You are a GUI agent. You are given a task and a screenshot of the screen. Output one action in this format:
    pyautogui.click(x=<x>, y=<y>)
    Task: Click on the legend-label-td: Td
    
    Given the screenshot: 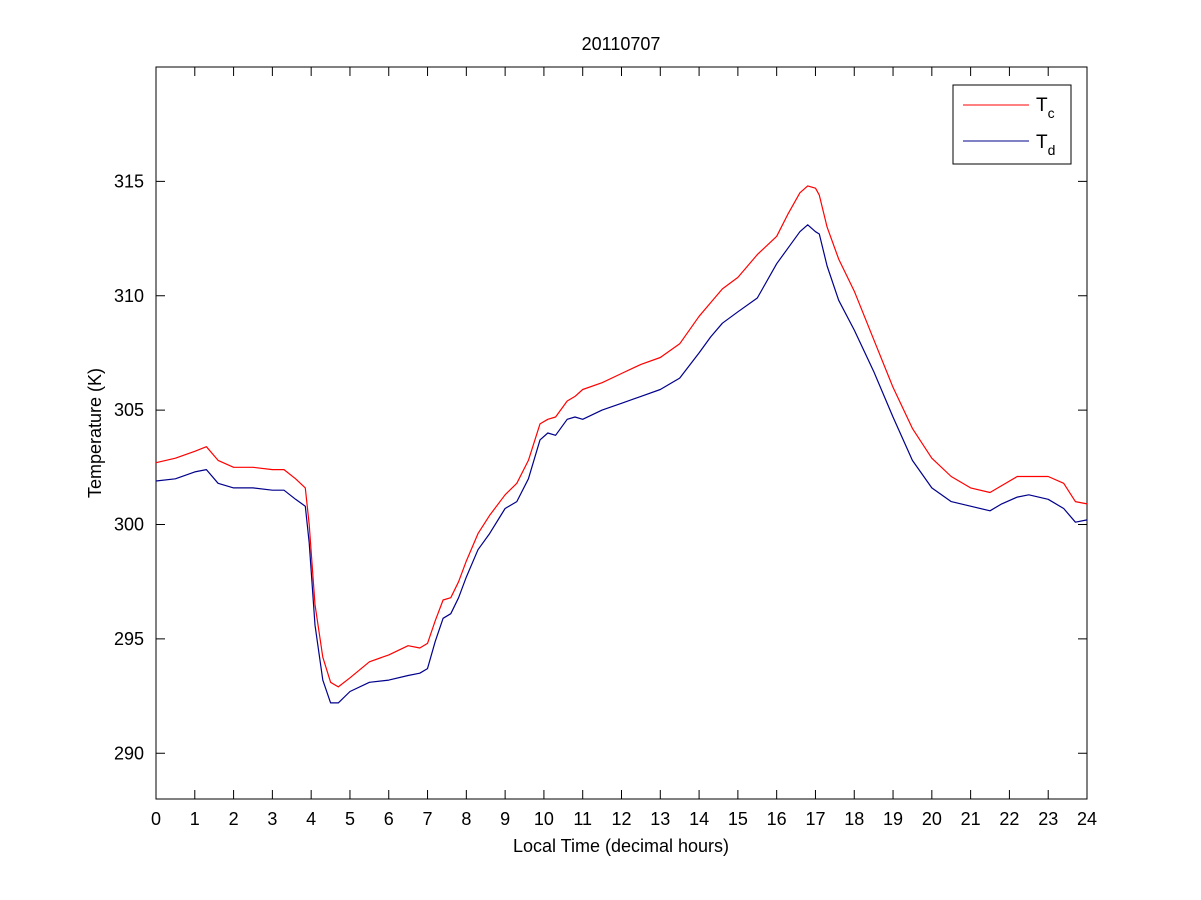 What is the action you would take?
    pyautogui.click(x=1045, y=145)
    